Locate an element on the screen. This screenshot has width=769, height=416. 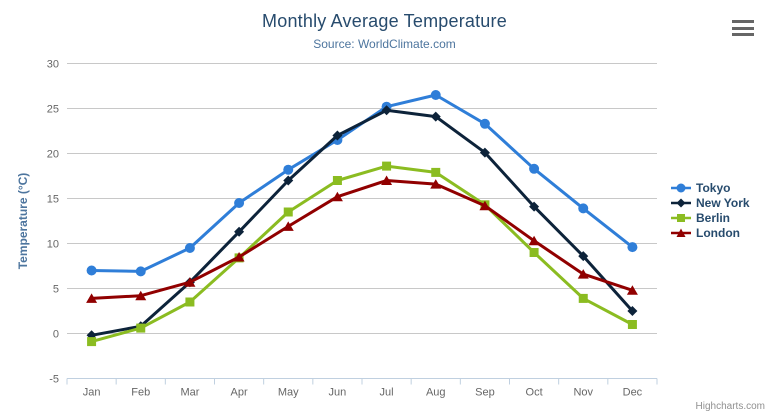
legend-item-tokyo: Tokyo is located at coordinates (710, 187).